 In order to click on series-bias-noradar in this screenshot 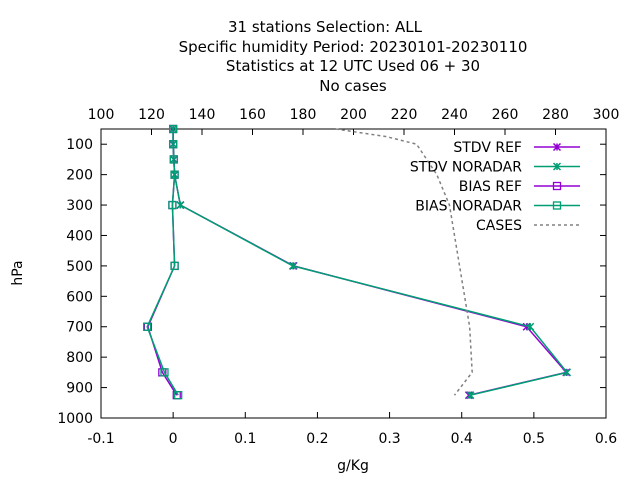, I will do `click(163, 262)`.